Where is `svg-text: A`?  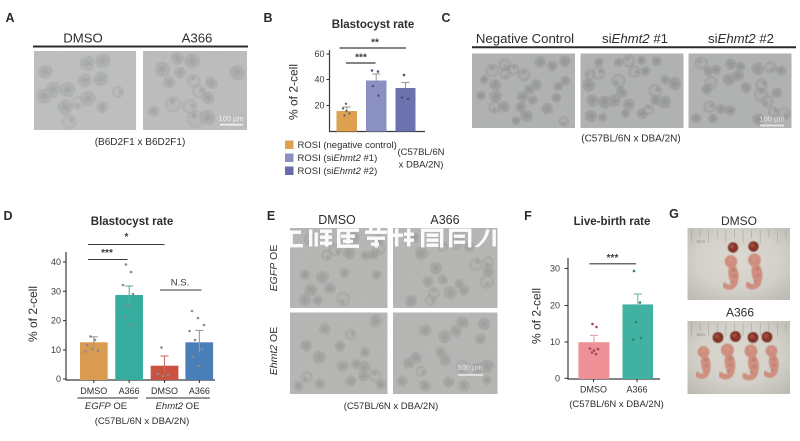 svg-text: A is located at coordinates (9, 18).